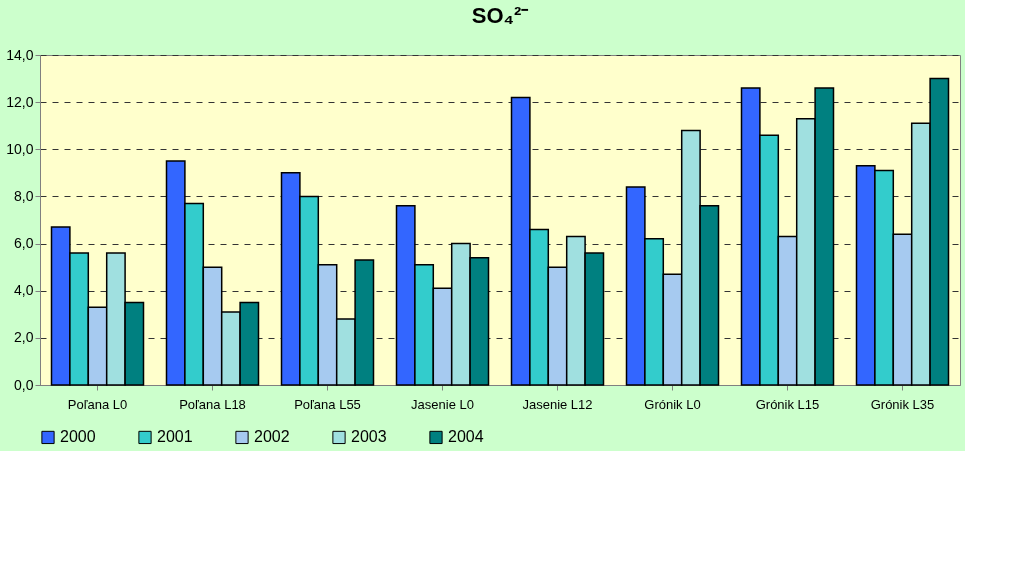  What do you see at coordinates (557, 404) in the screenshot?
I see `x-tick-label: Jasenie L12` at bounding box center [557, 404].